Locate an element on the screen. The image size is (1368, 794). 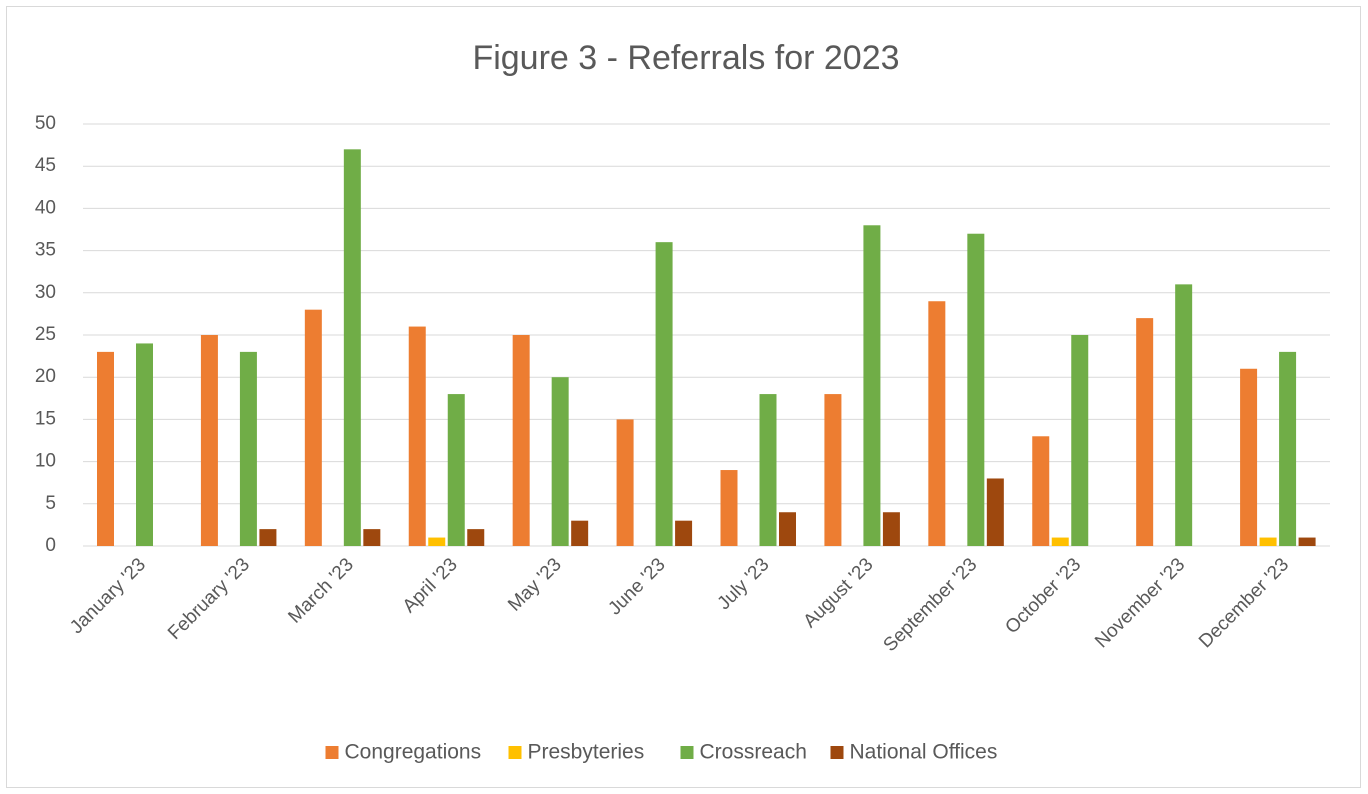
y-tick-label: 20 is located at coordinates (45, 376).